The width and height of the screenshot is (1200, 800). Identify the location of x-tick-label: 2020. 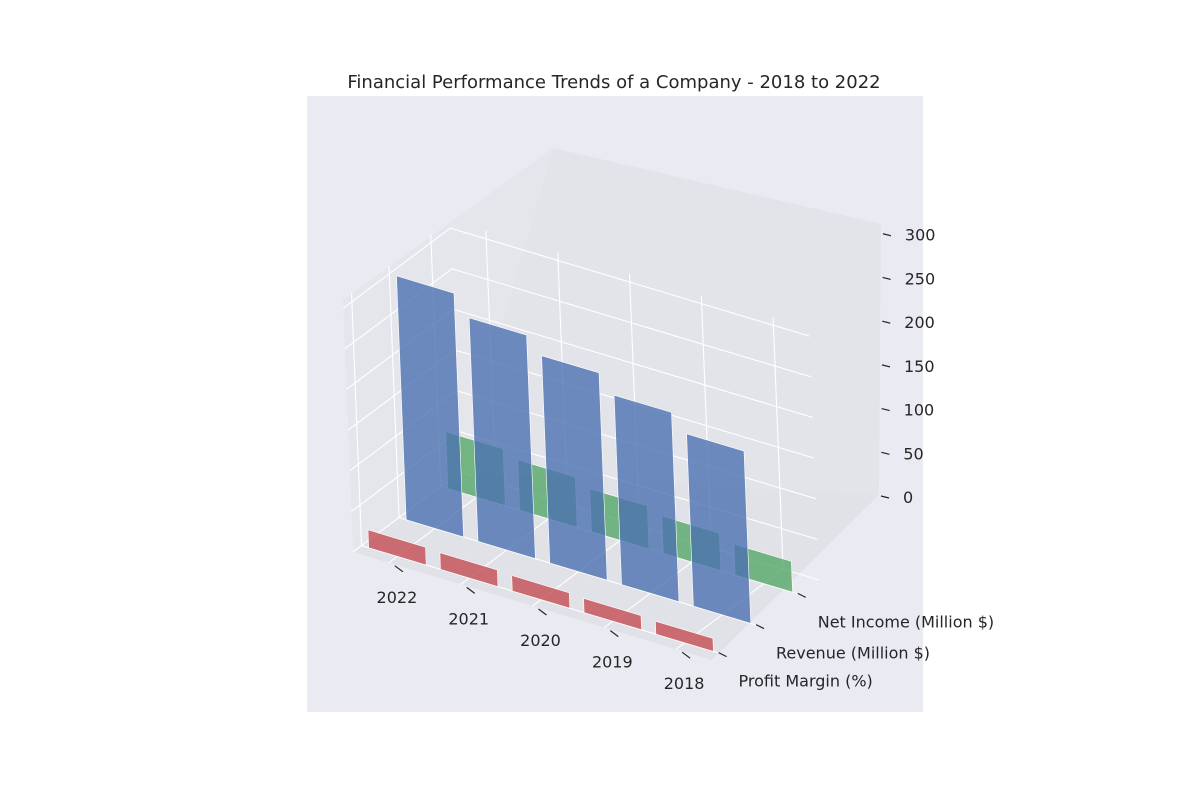
(540, 640).